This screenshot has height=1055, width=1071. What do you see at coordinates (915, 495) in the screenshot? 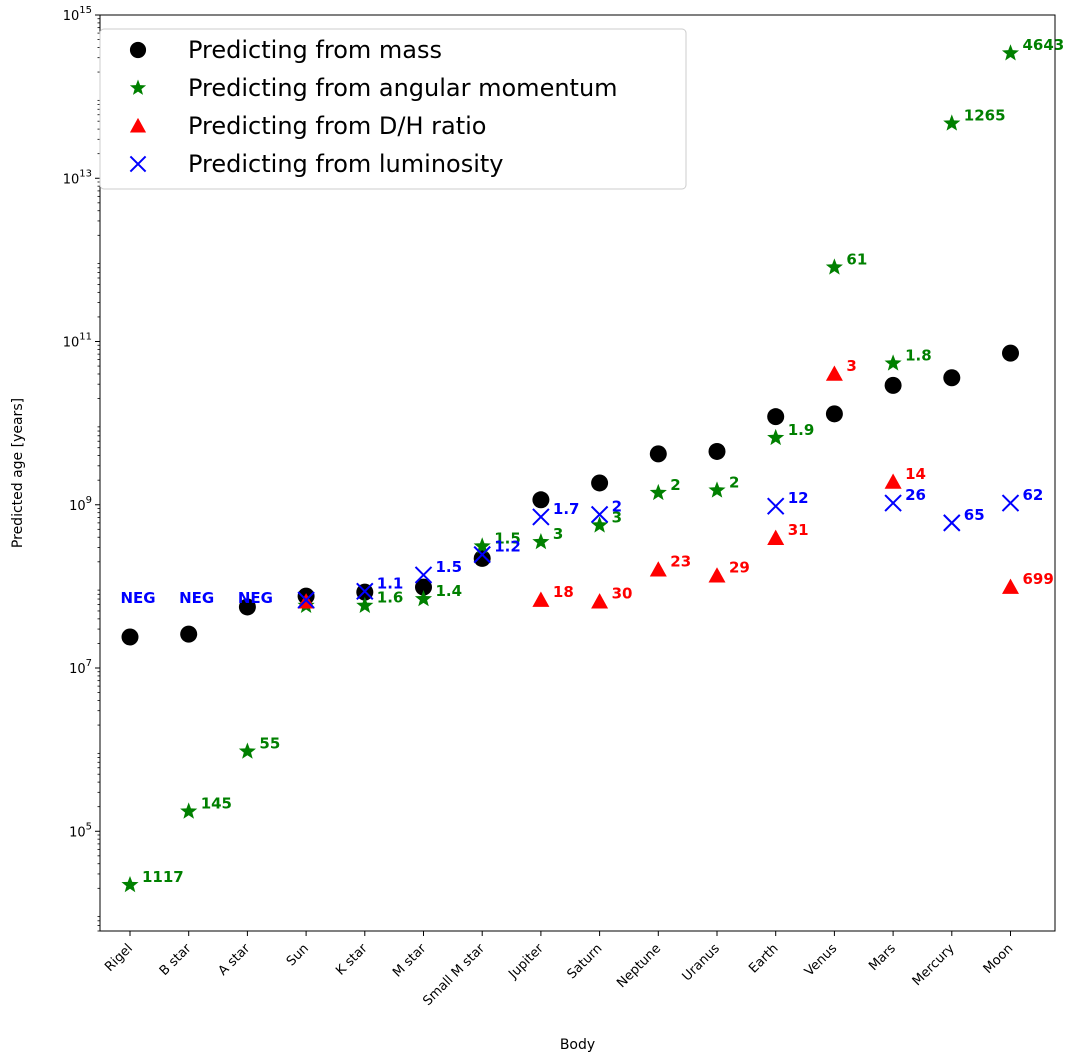
I see `data-label: 26` at bounding box center [915, 495].